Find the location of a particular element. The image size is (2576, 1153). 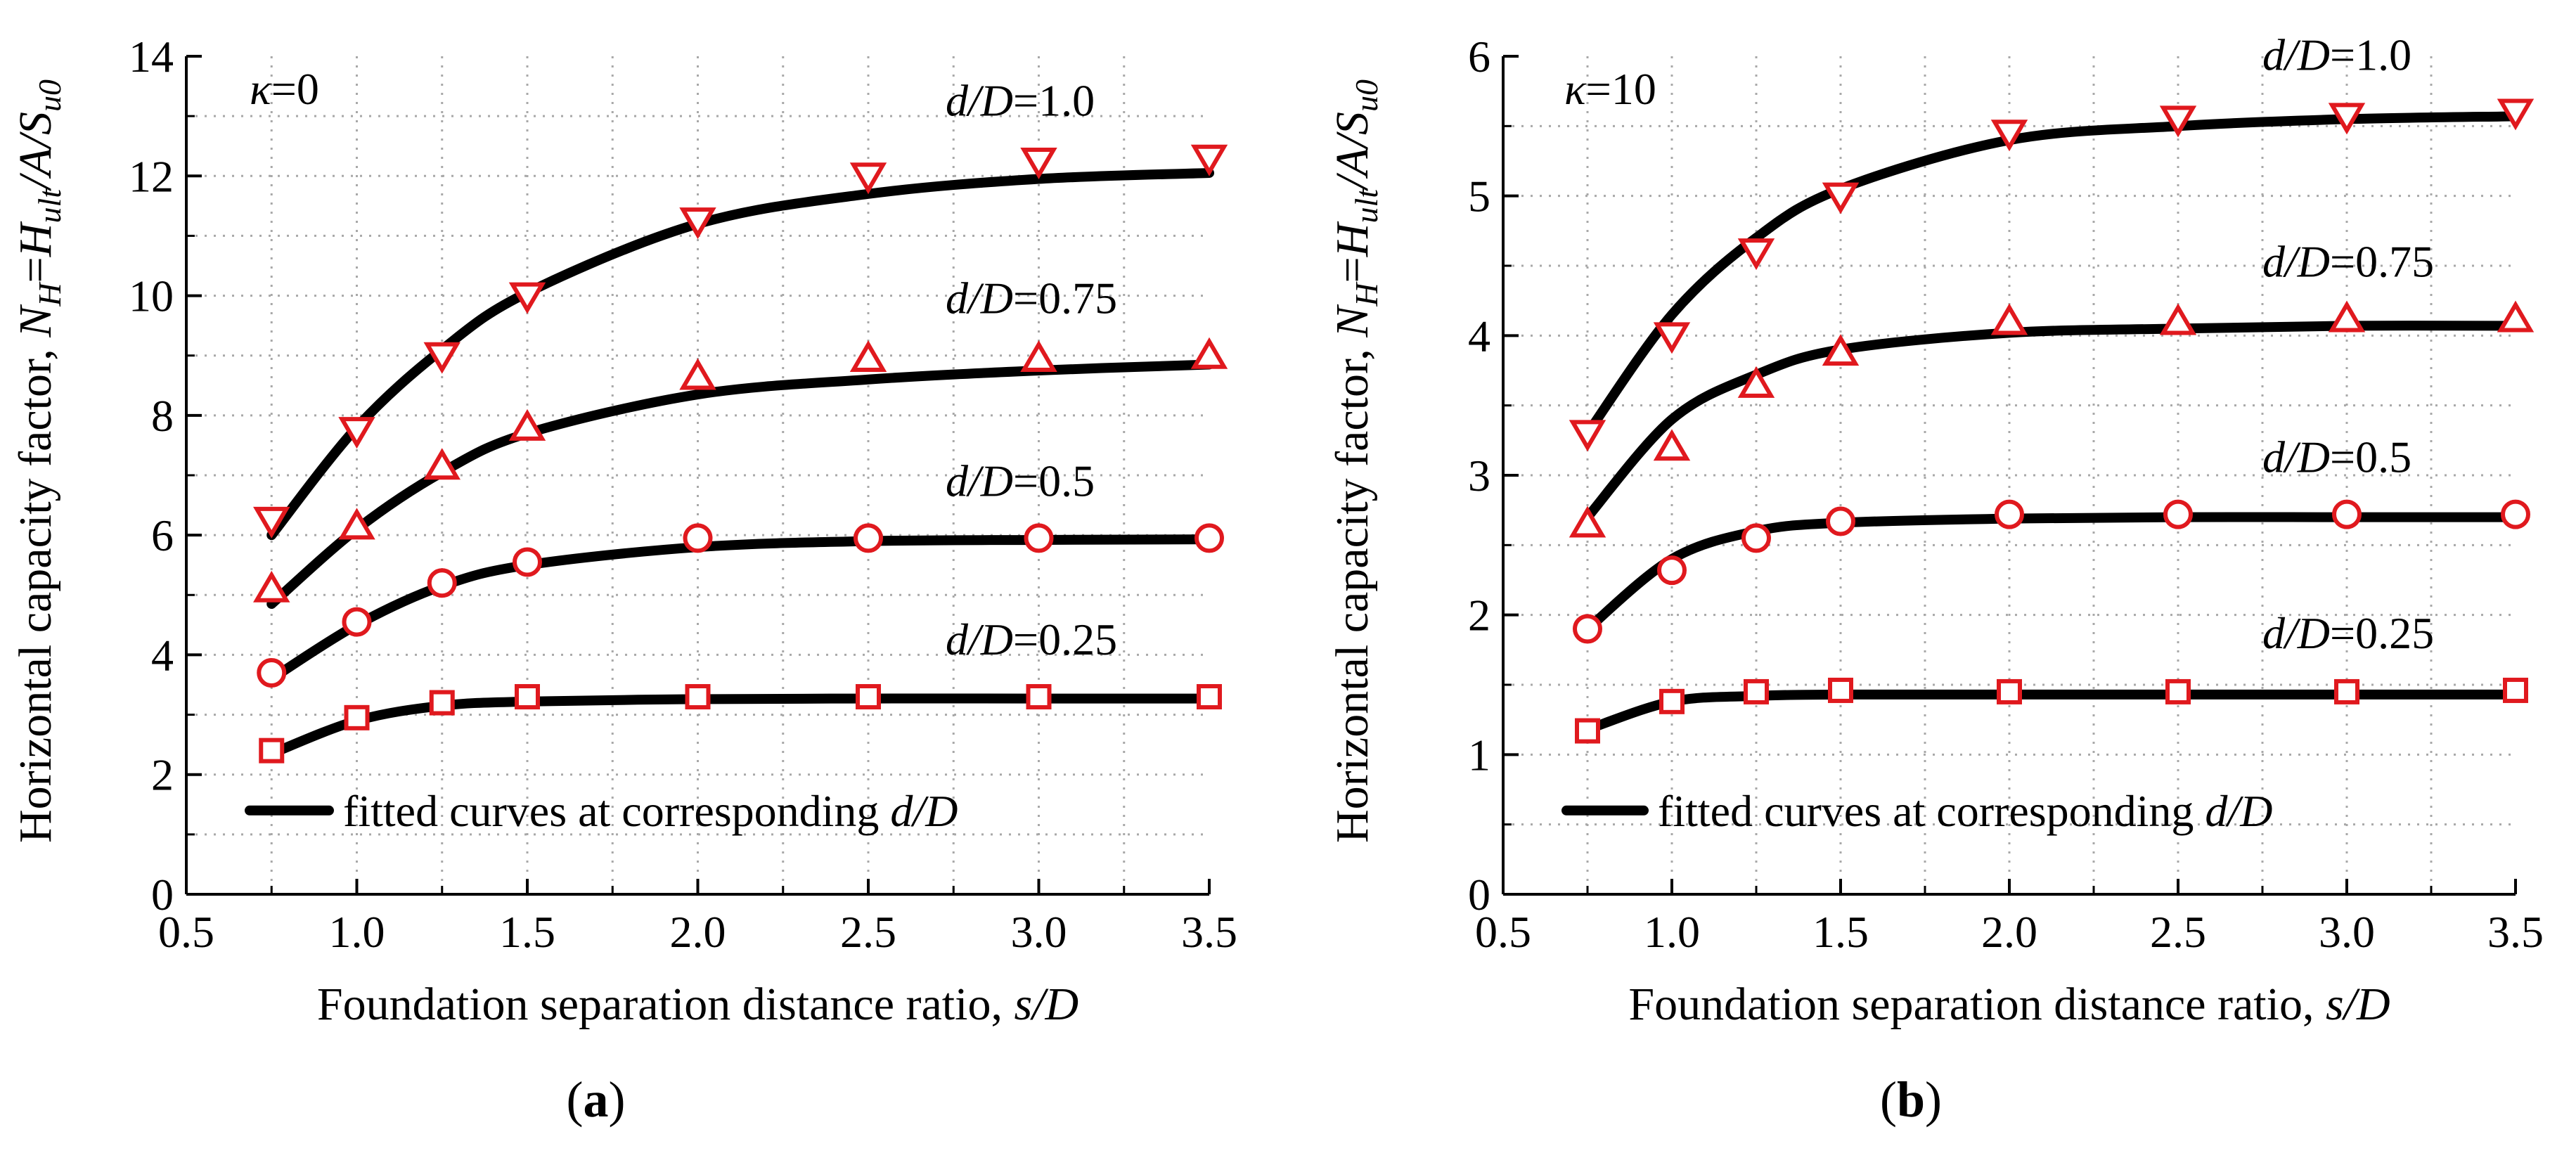

bold-part: b is located at coordinates (1911, 1099).